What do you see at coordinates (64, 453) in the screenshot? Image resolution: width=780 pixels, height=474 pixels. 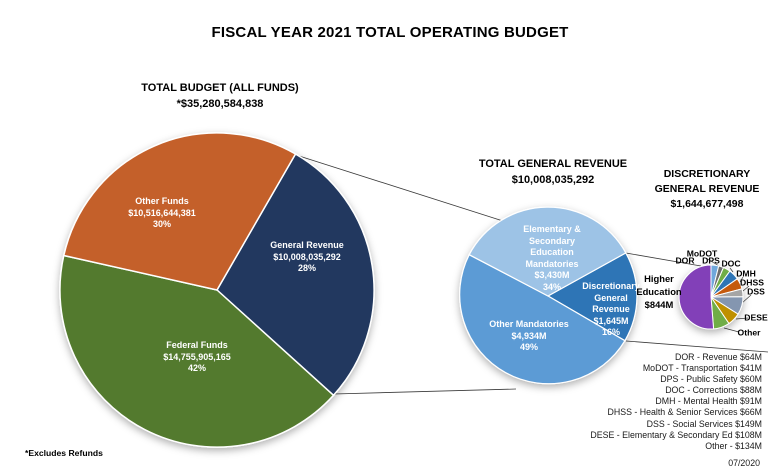 I see `excludes-refunds-footnote: *Excludes Refunds` at bounding box center [64, 453].